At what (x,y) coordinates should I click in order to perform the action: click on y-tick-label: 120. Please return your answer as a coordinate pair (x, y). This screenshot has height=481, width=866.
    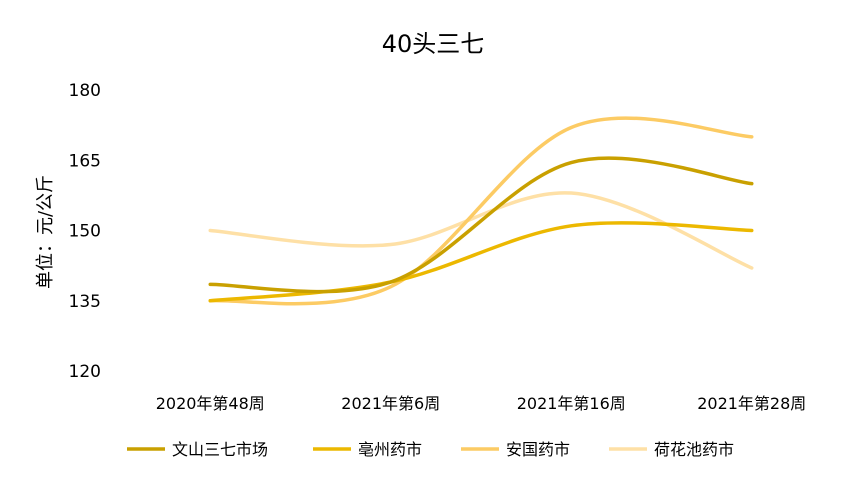
    Looking at the image, I should click on (85, 372).